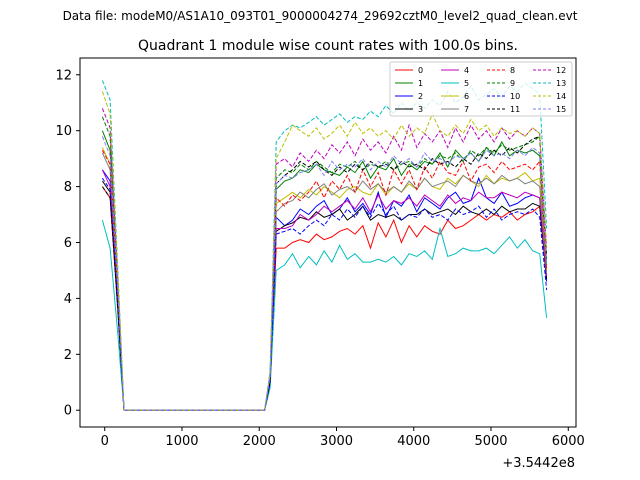  Describe the element at coordinates (490, 441) in the screenshot. I see `x-tick-label: 5000` at that location.